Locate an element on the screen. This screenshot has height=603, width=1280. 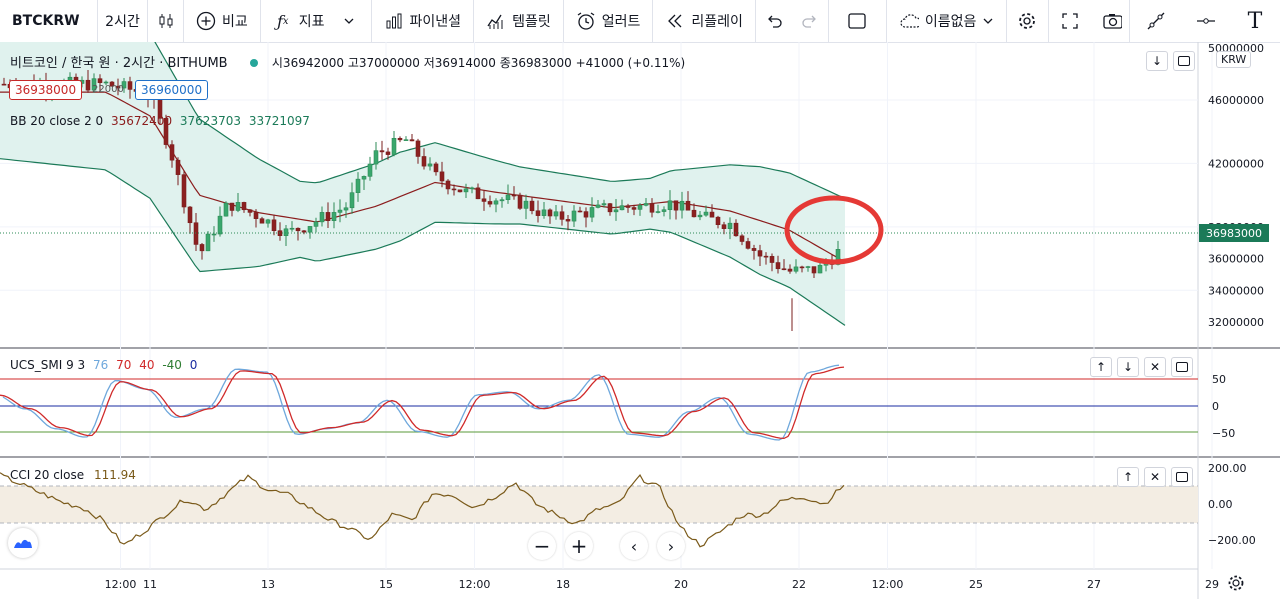
replay-button: 리플레이 is located at coordinates (704, 21).